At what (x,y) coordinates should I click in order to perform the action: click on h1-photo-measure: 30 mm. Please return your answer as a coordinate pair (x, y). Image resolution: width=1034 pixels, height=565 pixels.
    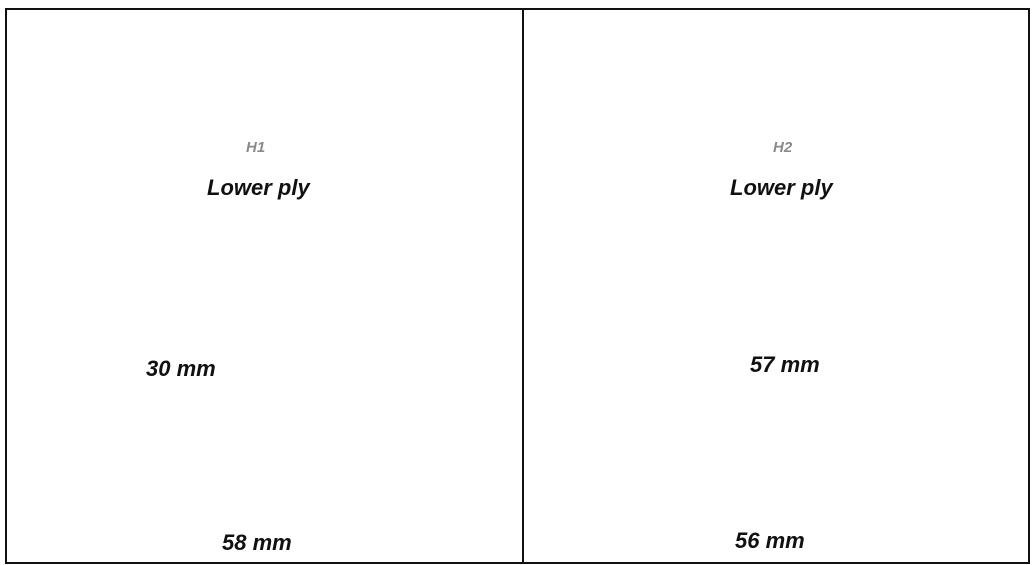
    Looking at the image, I should click on (181, 368).